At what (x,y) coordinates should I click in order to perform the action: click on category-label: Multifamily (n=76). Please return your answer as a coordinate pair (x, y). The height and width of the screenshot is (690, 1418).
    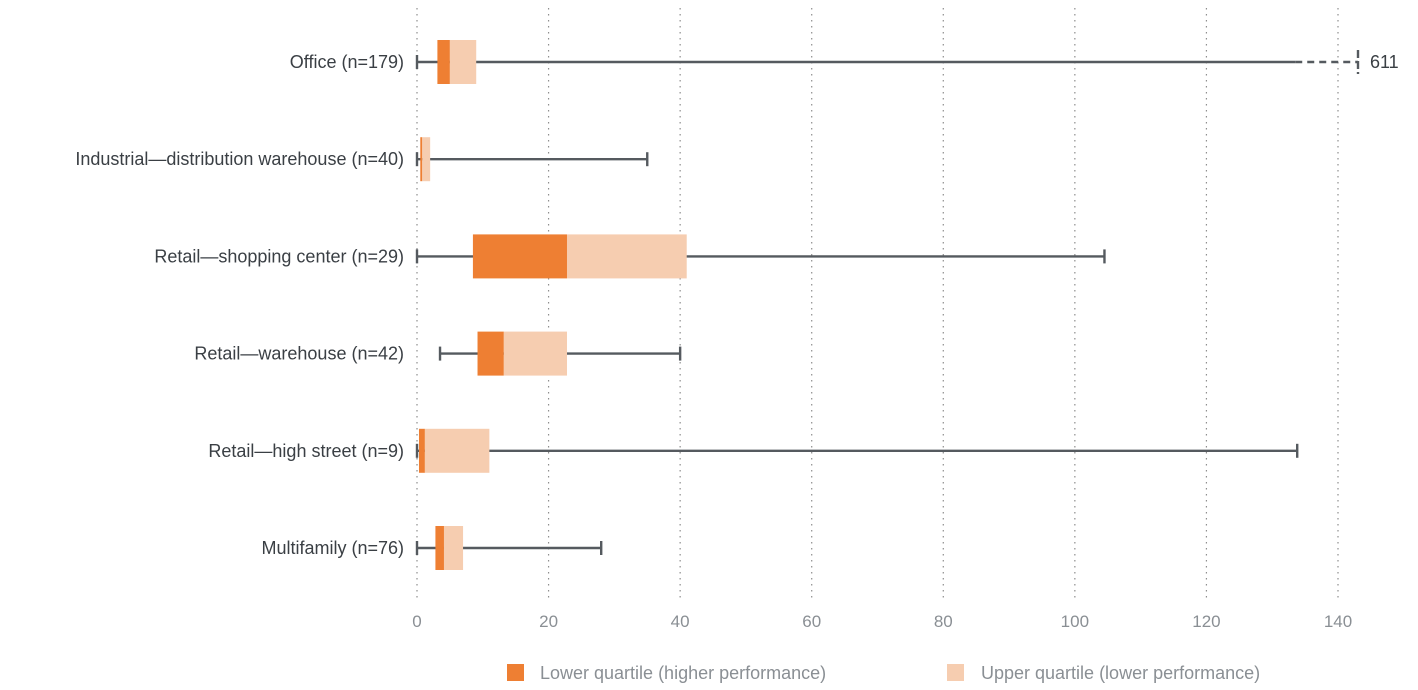
    Looking at the image, I should click on (332, 548).